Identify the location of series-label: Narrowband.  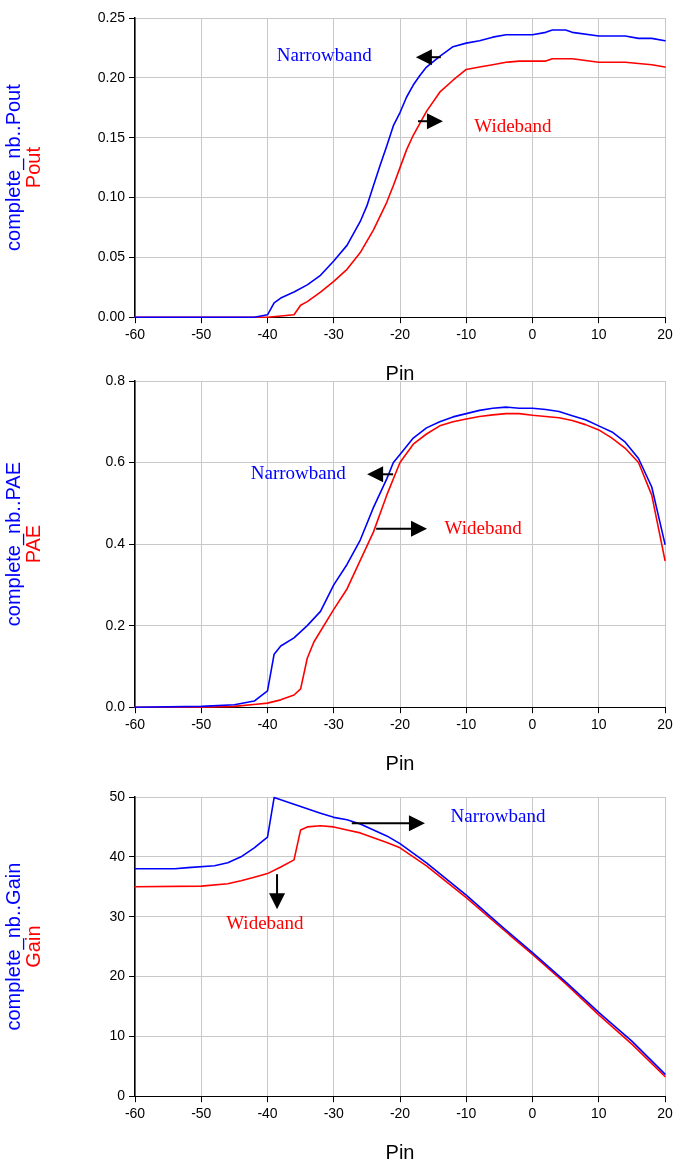
(298, 473).